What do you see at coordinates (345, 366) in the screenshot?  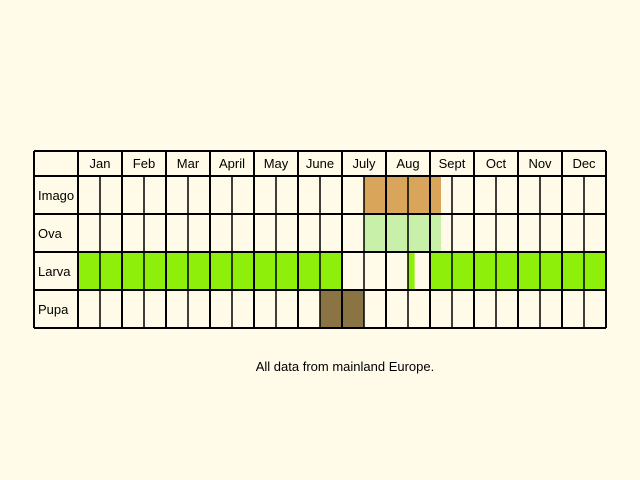 I see `data-source-note: All data from mainland Europe.` at bounding box center [345, 366].